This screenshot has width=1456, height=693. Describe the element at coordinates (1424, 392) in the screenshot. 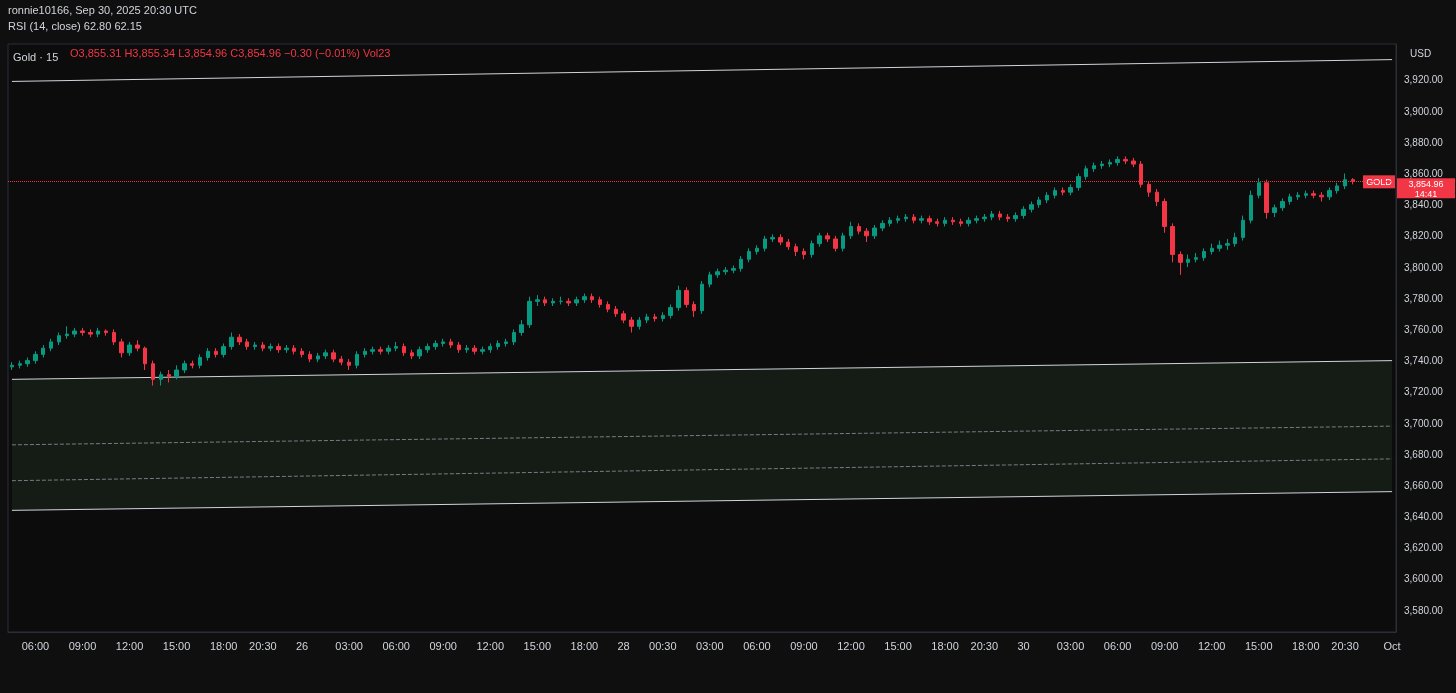

I see `y-tick-label: 3,720.00` at that location.